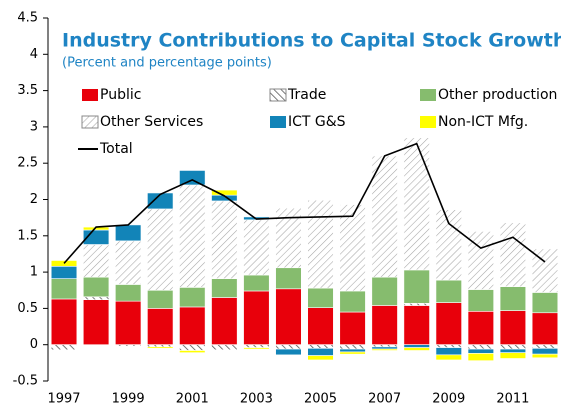 This screenshot has width=561, height=411. I want to click on x-tick-label: 1997, so click(63, 399).